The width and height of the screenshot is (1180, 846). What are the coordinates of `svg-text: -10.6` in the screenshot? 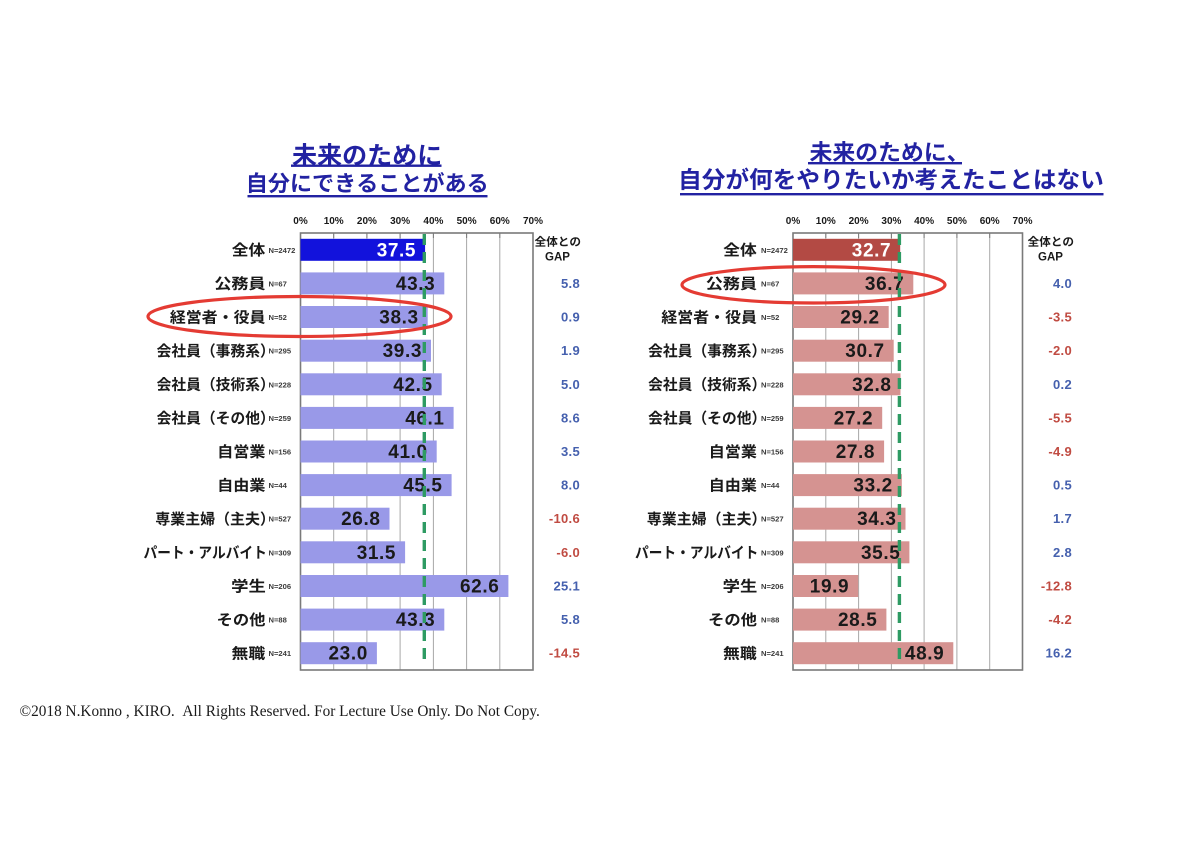 It's located at (564, 518).